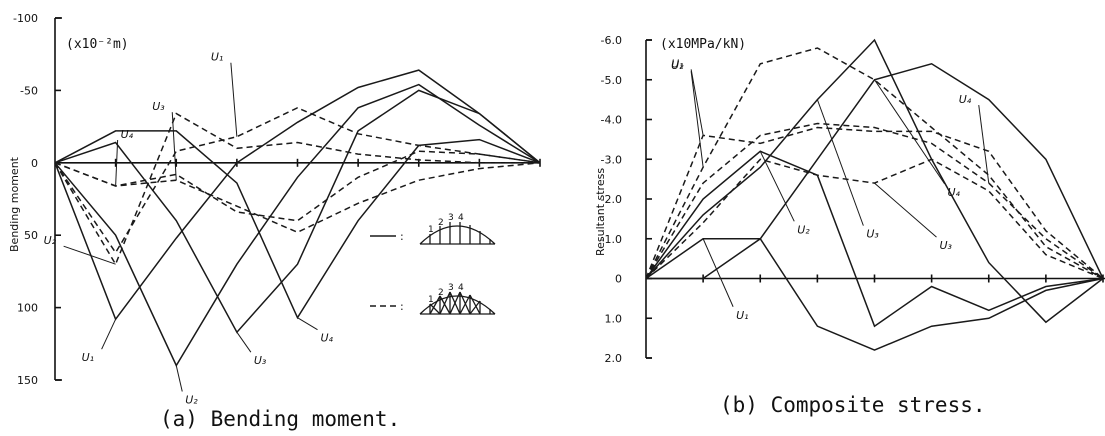 This screenshot has width=1105, height=436. What do you see at coordinates (14, 204) in the screenshot?
I see `y-axis-label: Bending moment` at bounding box center [14, 204].